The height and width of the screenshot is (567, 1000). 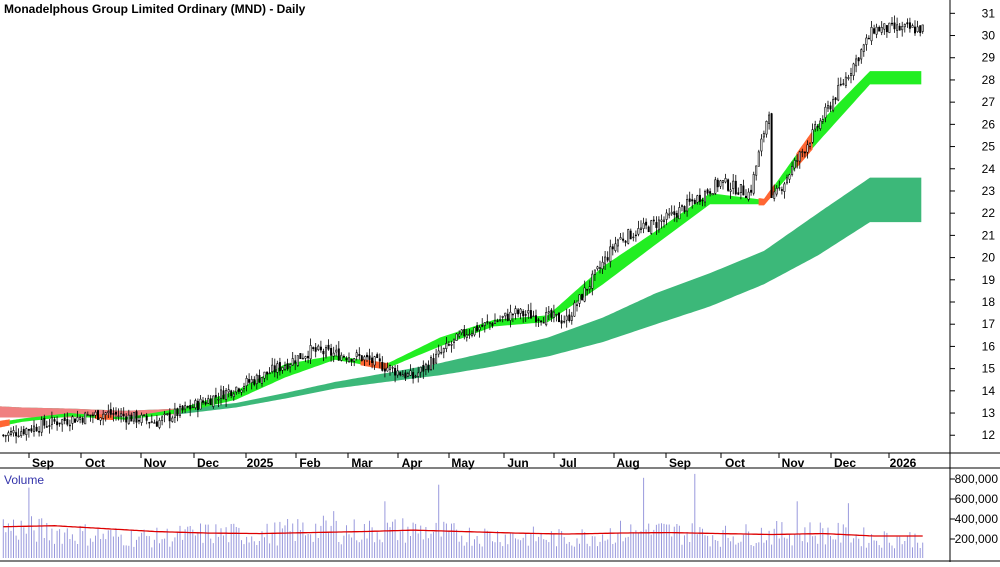 What do you see at coordinates (989, 369) in the screenshot?
I see `y-tick-label: 15` at bounding box center [989, 369].